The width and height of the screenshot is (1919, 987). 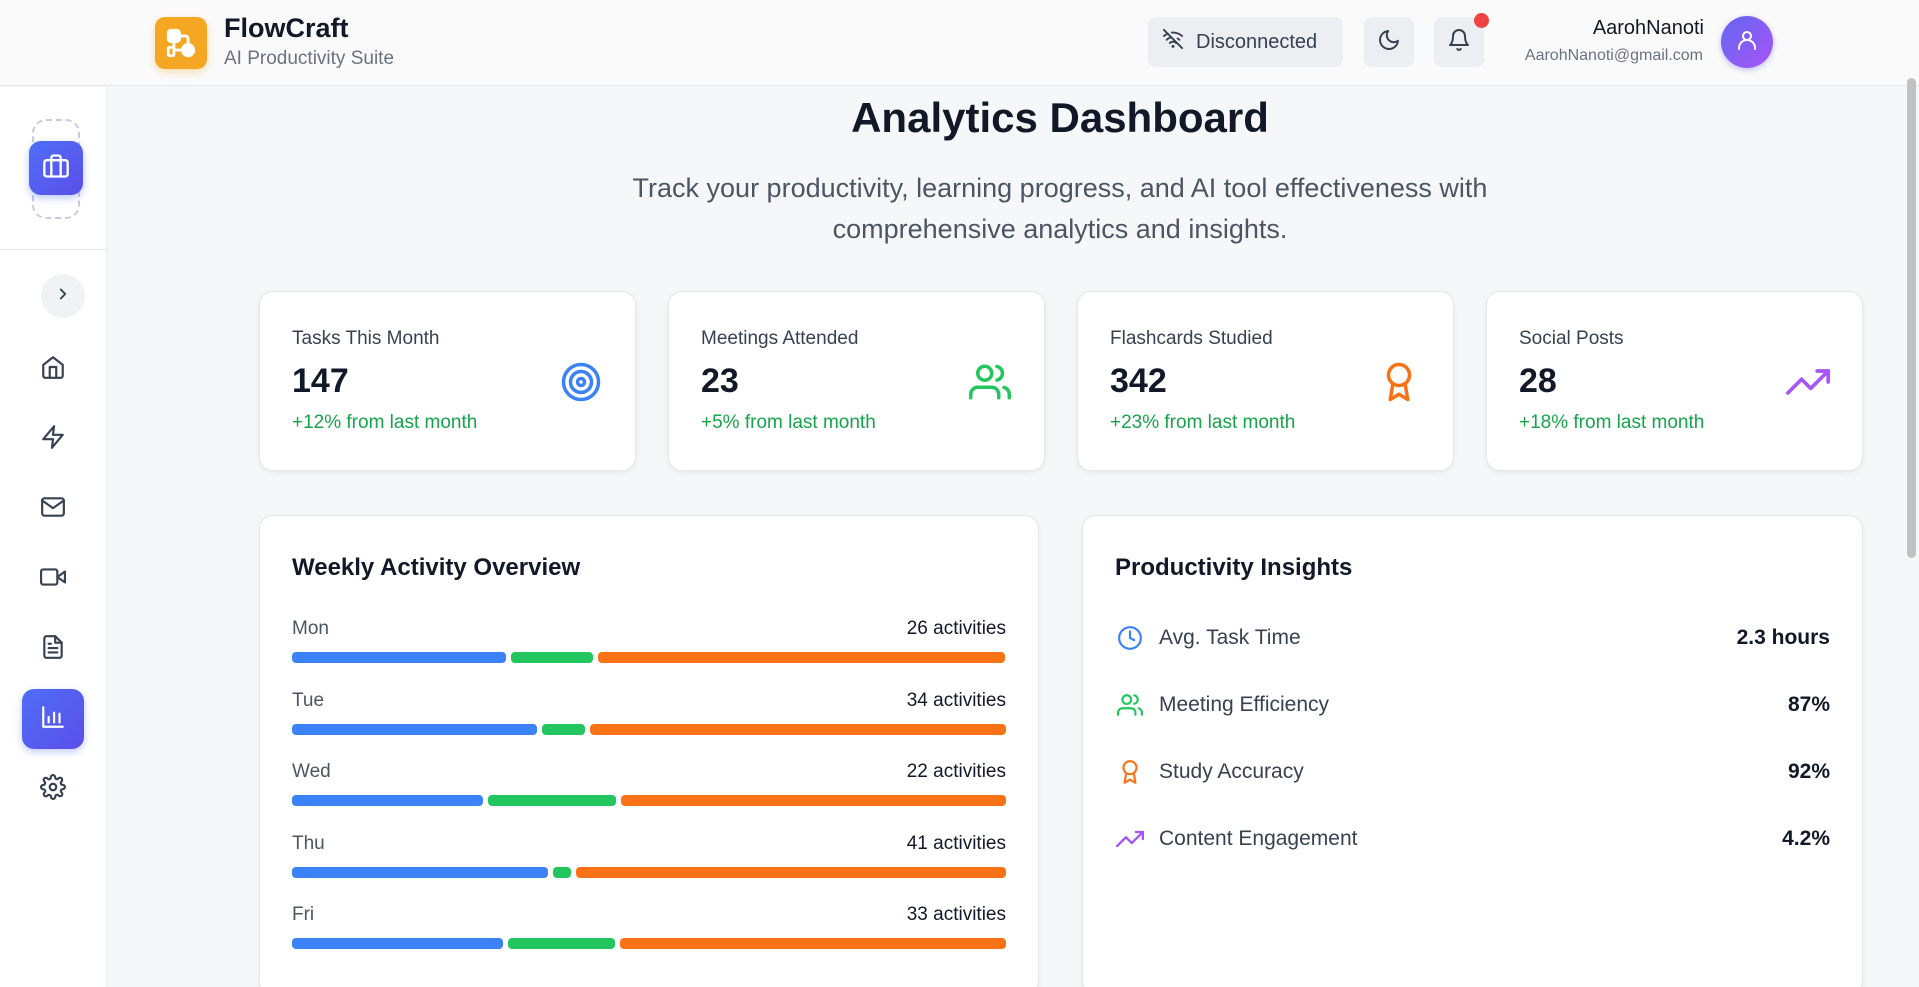 I want to click on insight-row: Study Accuracy 92%, so click(x=1472, y=772).